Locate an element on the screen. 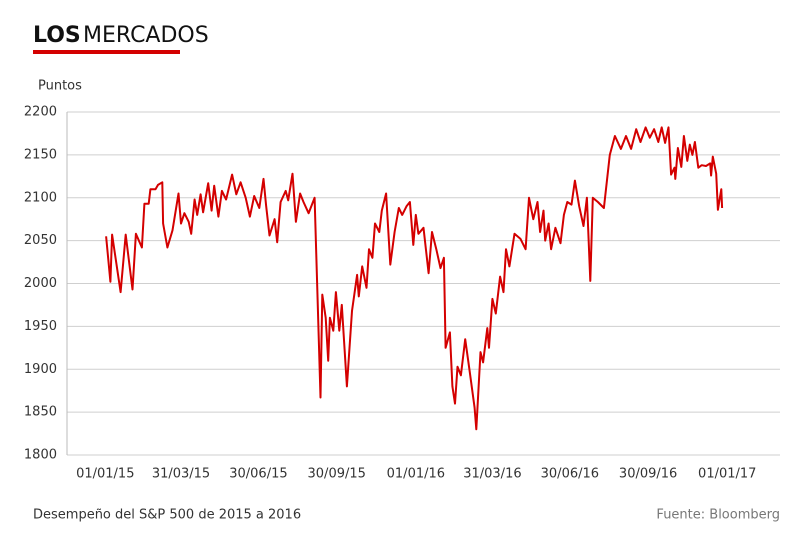 The width and height of the screenshot is (800, 539). caption: Desempeño del S&P 500 de 2015 a 2016 is located at coordinates (167, 515).